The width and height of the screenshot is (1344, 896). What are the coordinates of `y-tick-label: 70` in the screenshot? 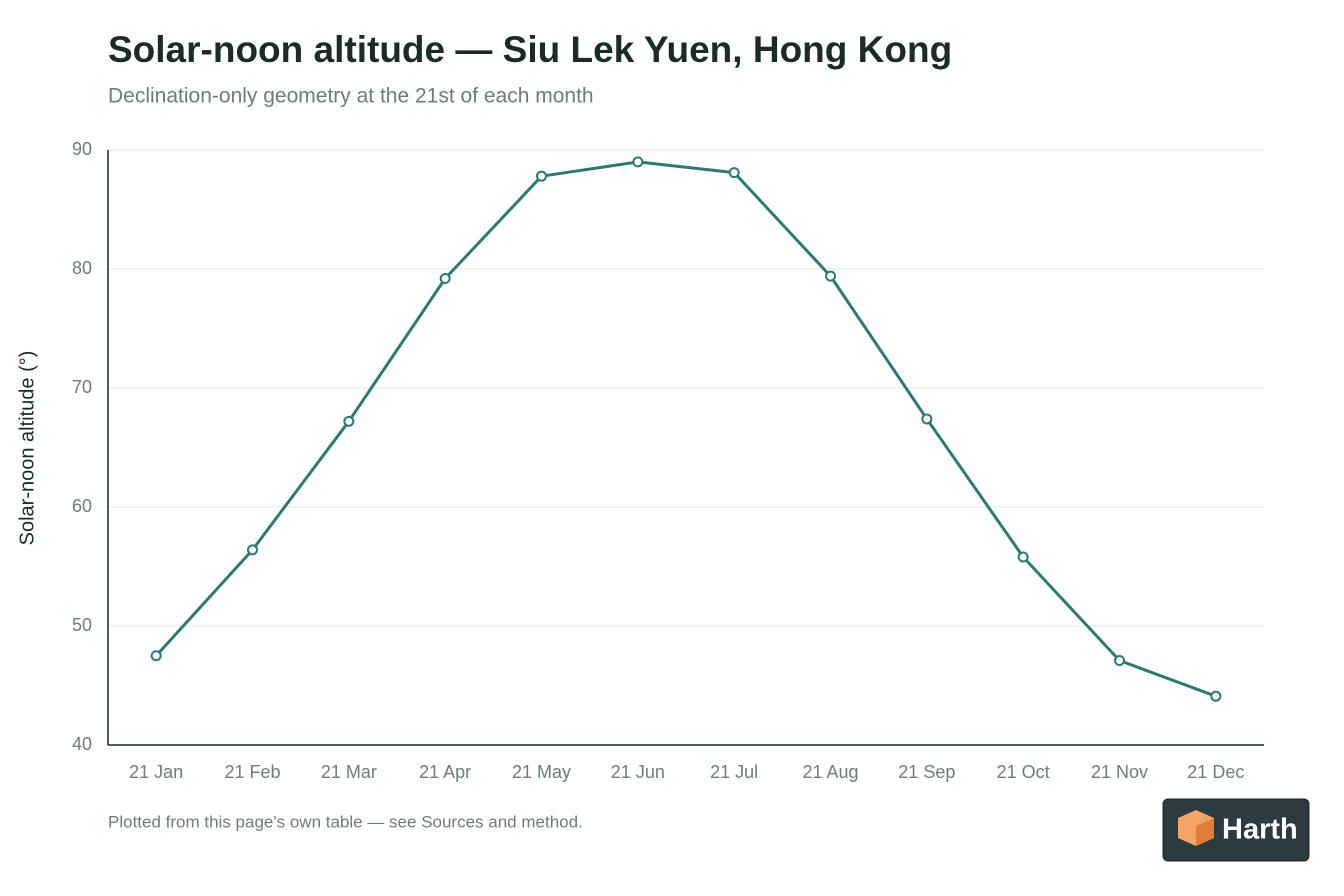 It's located at (82, 387).